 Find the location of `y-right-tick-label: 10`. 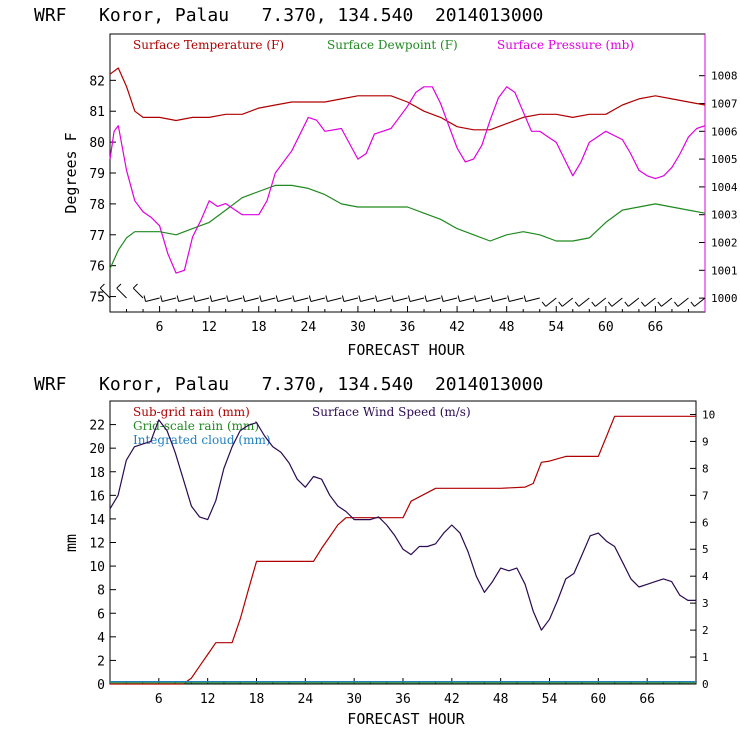

y-right-tick-label: 10 is located at coordinates (708, 414).